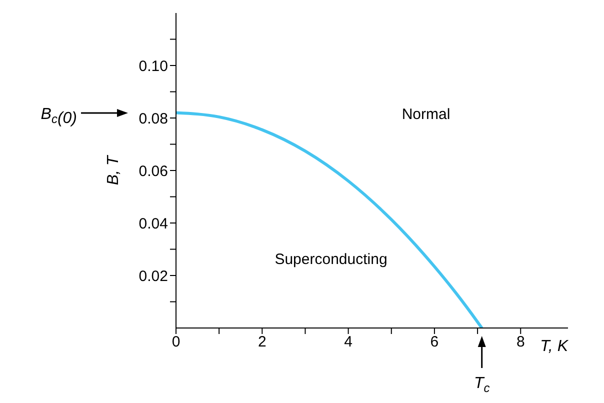  Describe the element at coordinates (434, 342) in the screenshot. I see `x-tick-label: 6` at that location.